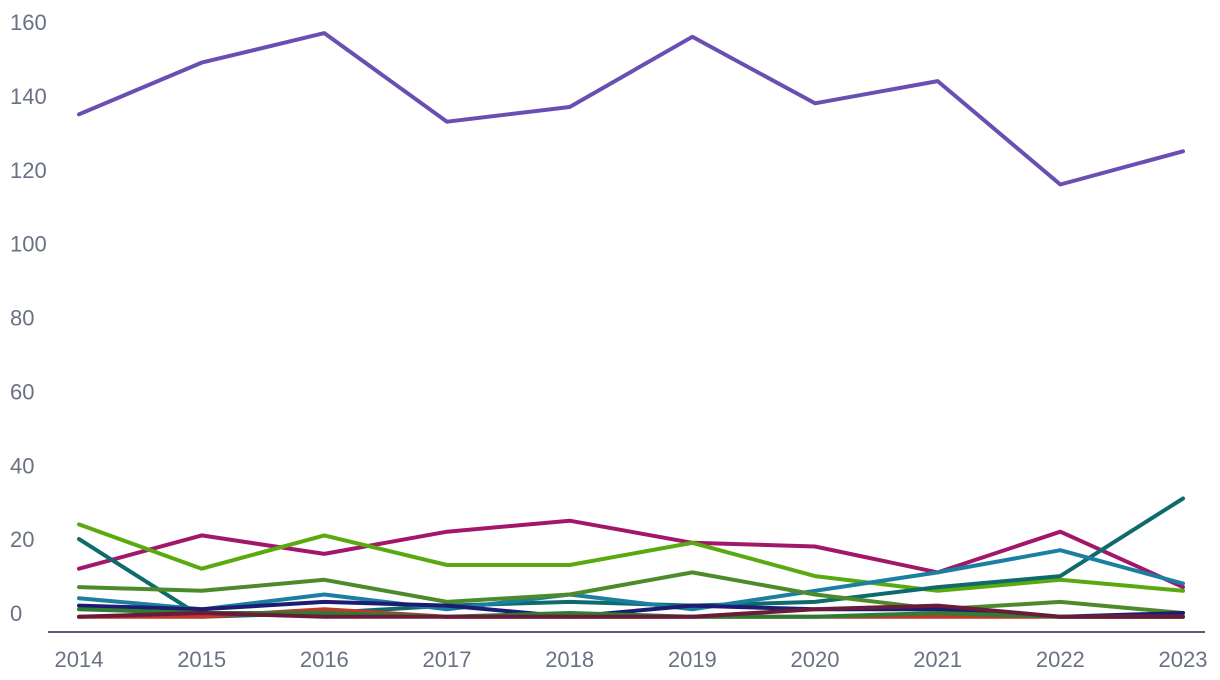 The height and width of the screenshot is (680, 1220). What do you see at coordinates (569, 659) in the screenshot?
I see `x-tick-label: 2018` at bounding box center [569, 659].